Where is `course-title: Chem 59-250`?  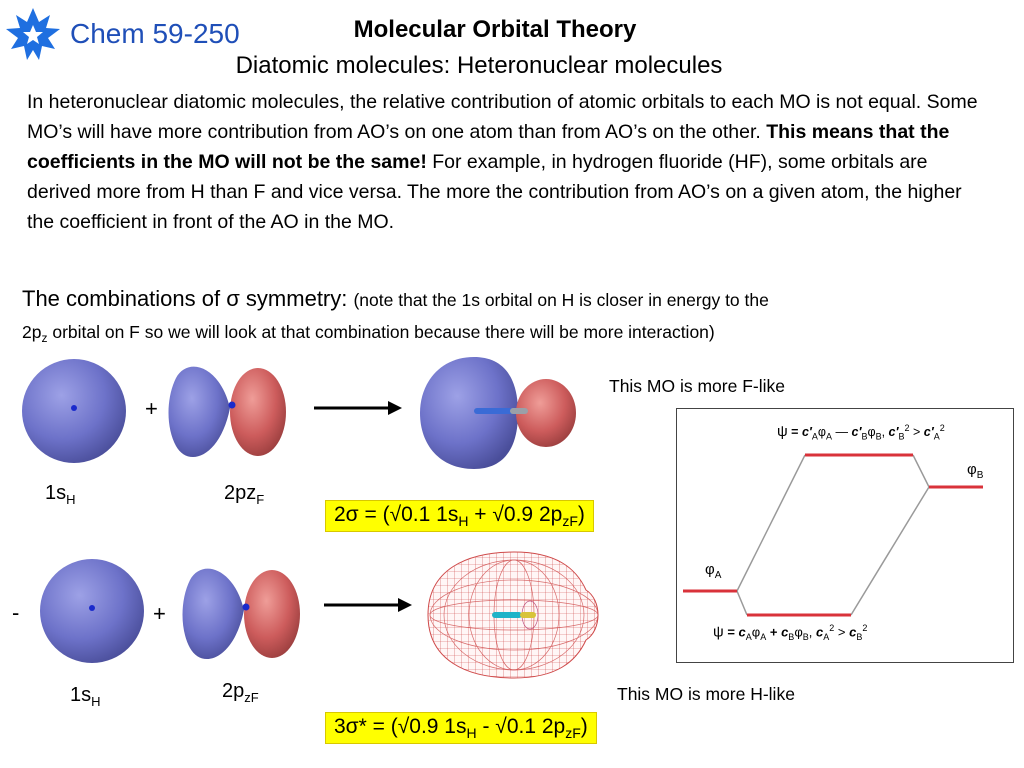 course-title: Chem 59-250 is located at coordinates (155, 33).